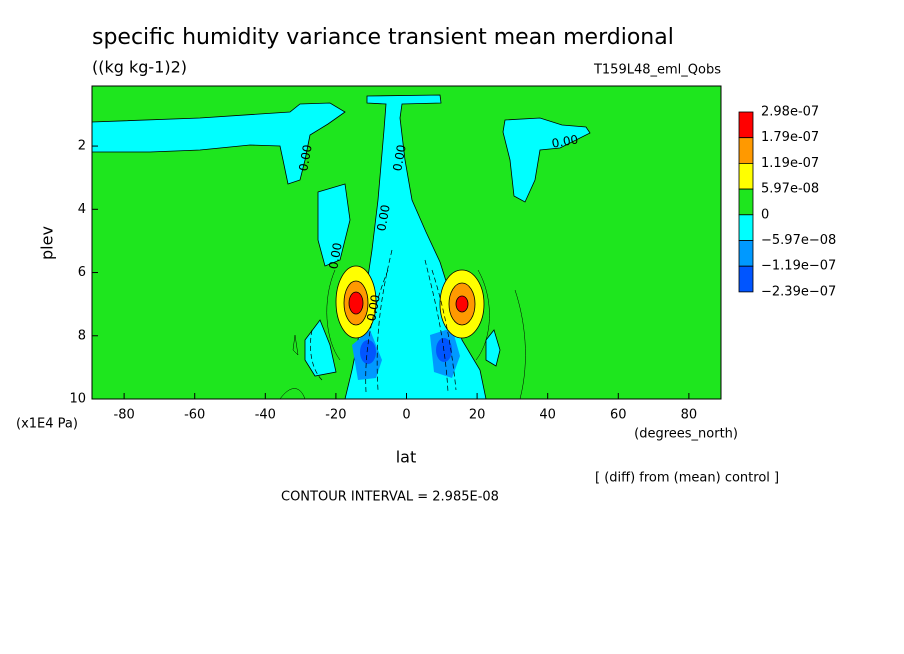 The image size is (904, 654). I want to click on x-units: (degrees_north), so click(686, 434).